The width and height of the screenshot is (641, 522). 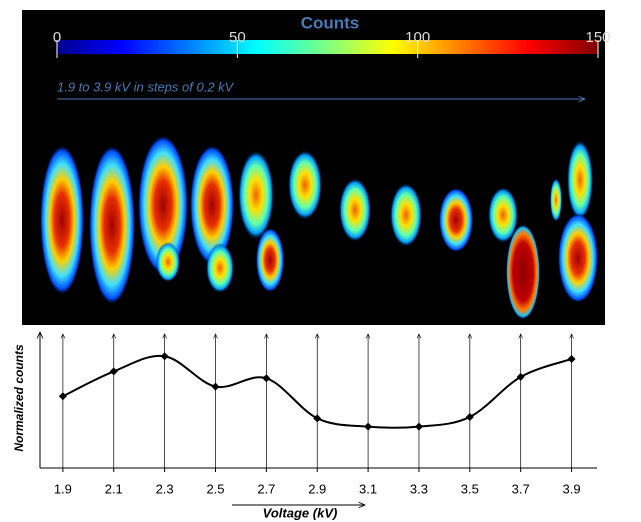 I want to click on y-axis-label: Normalized counts, so click(x=19, y=398).